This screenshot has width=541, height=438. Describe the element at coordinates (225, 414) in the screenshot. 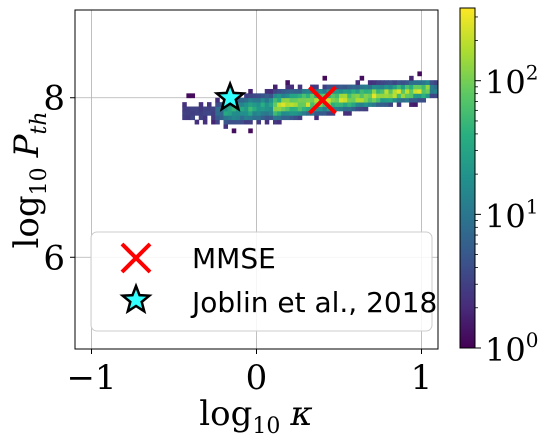

I see `x-axis-label-main: log` at that location.